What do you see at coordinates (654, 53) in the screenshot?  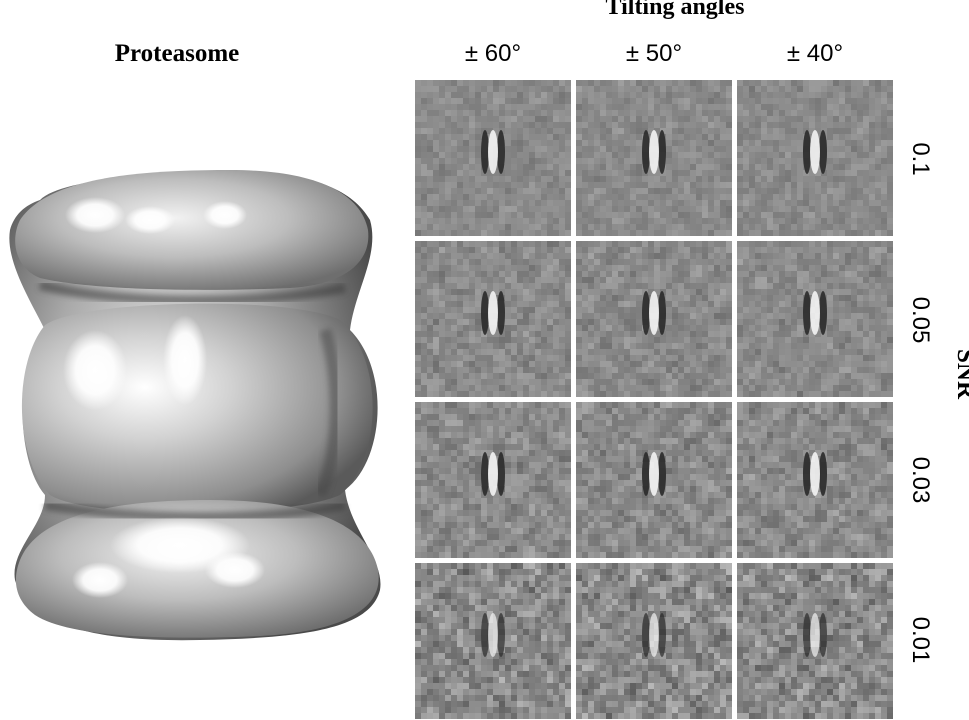 I see `column-label-50: ± 50°` at bounding box center [654, 53].